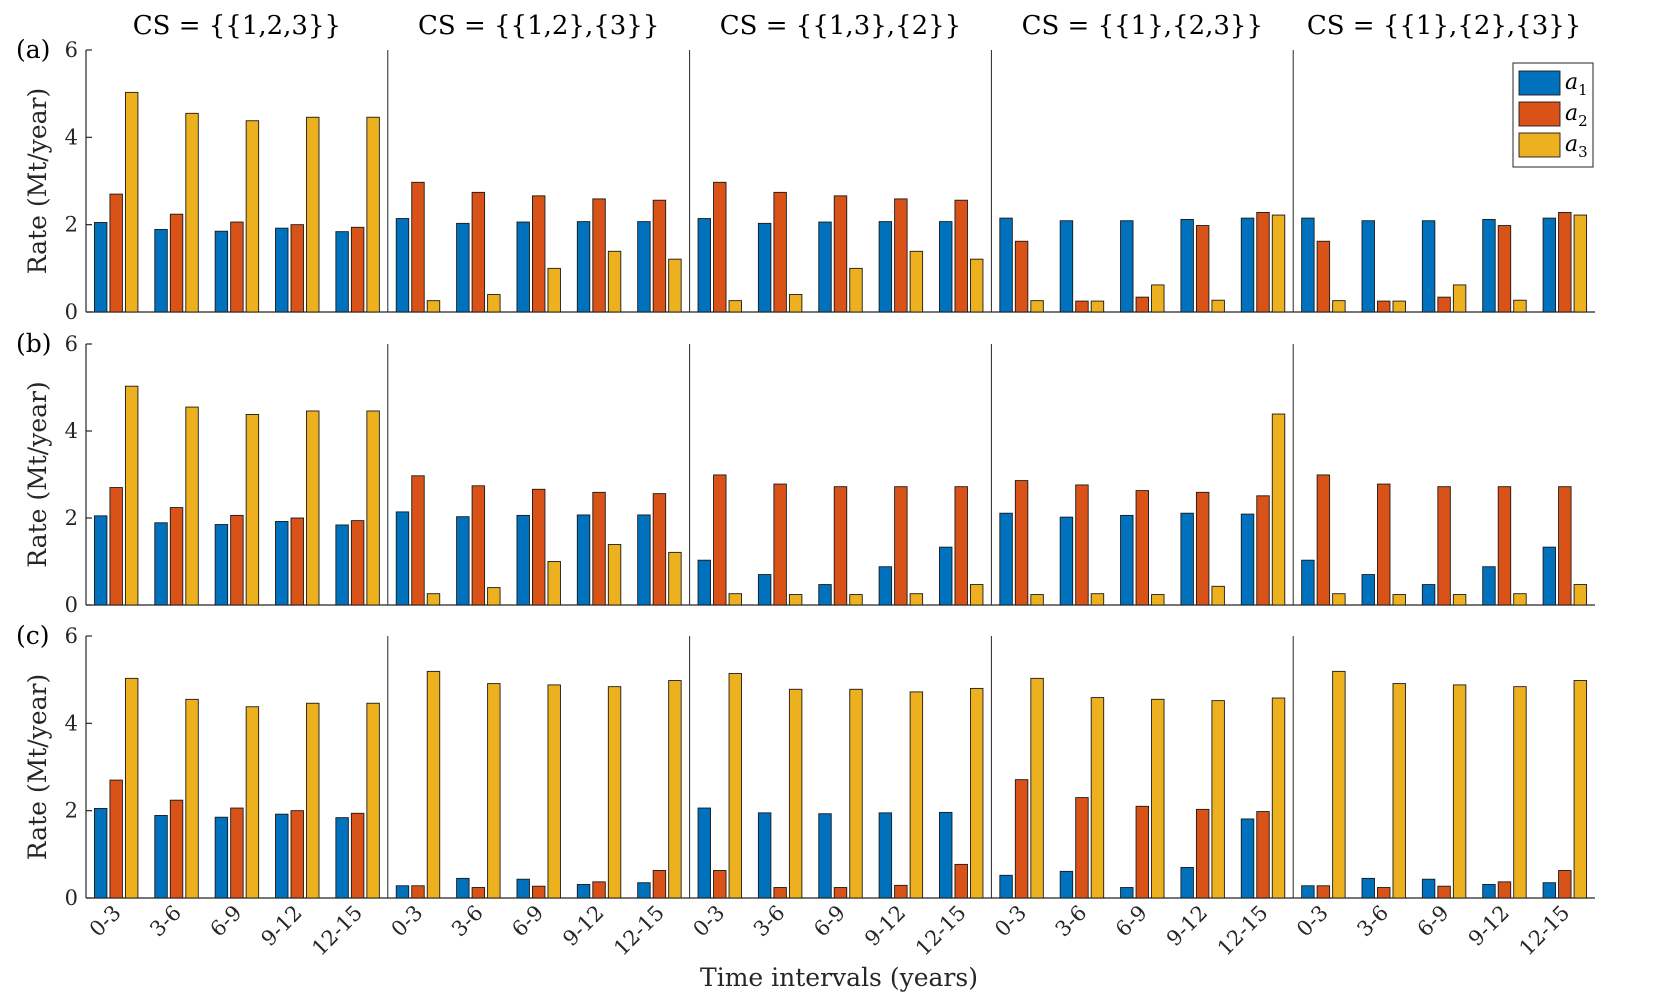 This screenshot has height=997, width=1661. I want to click on x-tick-label: 12-15, so click(639, 931).